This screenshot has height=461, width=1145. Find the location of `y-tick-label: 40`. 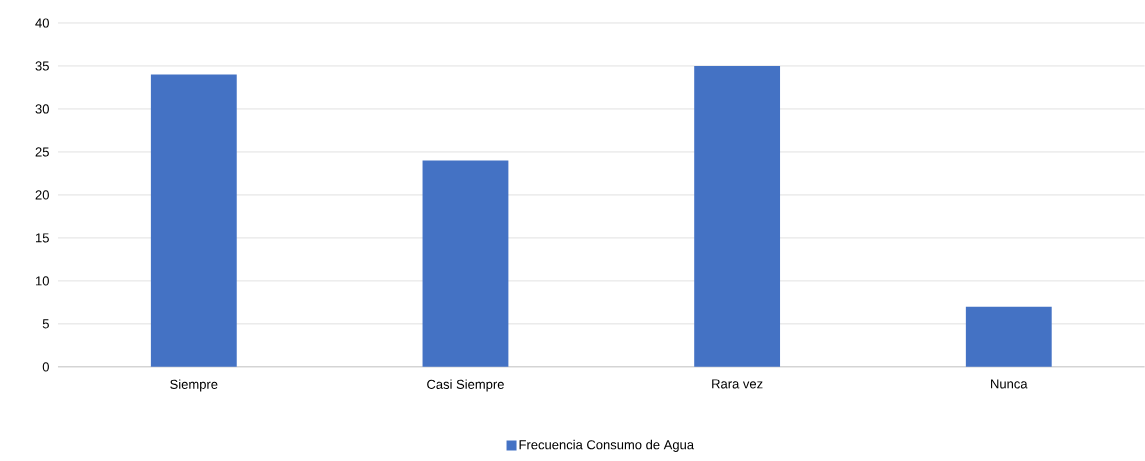

y-tick-label: 40 is located at coordinates (42, 23).